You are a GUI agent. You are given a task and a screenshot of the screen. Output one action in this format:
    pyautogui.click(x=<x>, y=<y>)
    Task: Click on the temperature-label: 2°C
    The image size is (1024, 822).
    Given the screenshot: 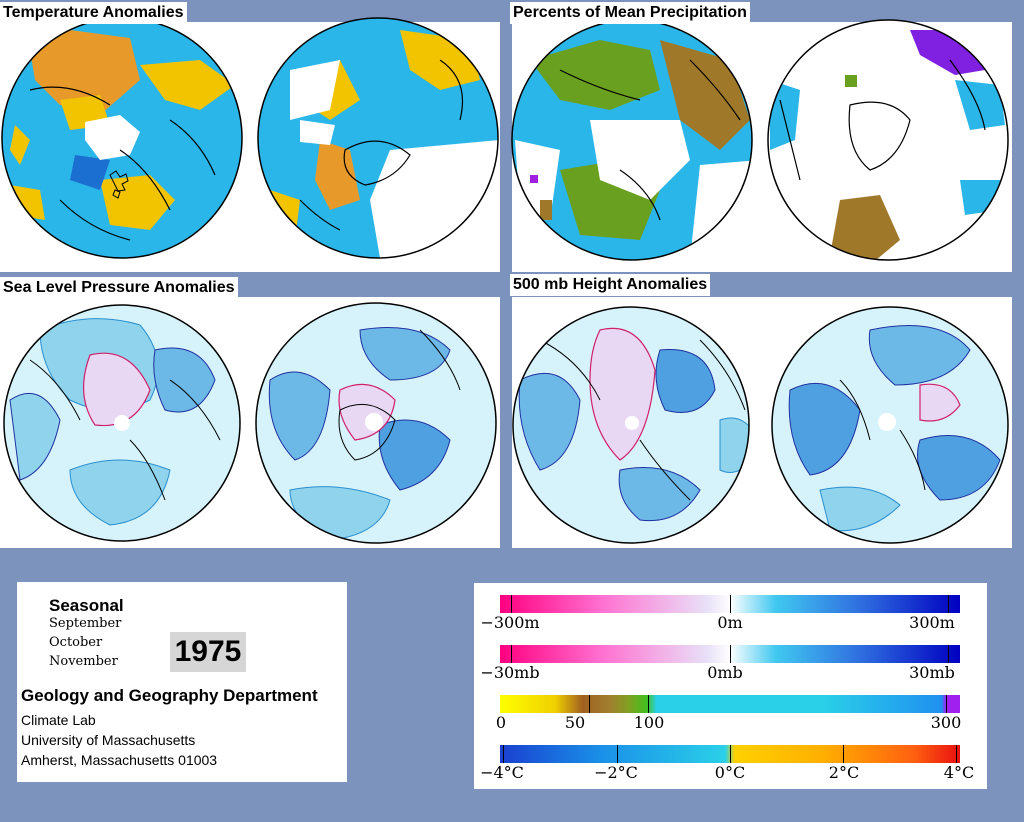 What is the action you would take?
    pyautogui.click(x=844, y=772)
    